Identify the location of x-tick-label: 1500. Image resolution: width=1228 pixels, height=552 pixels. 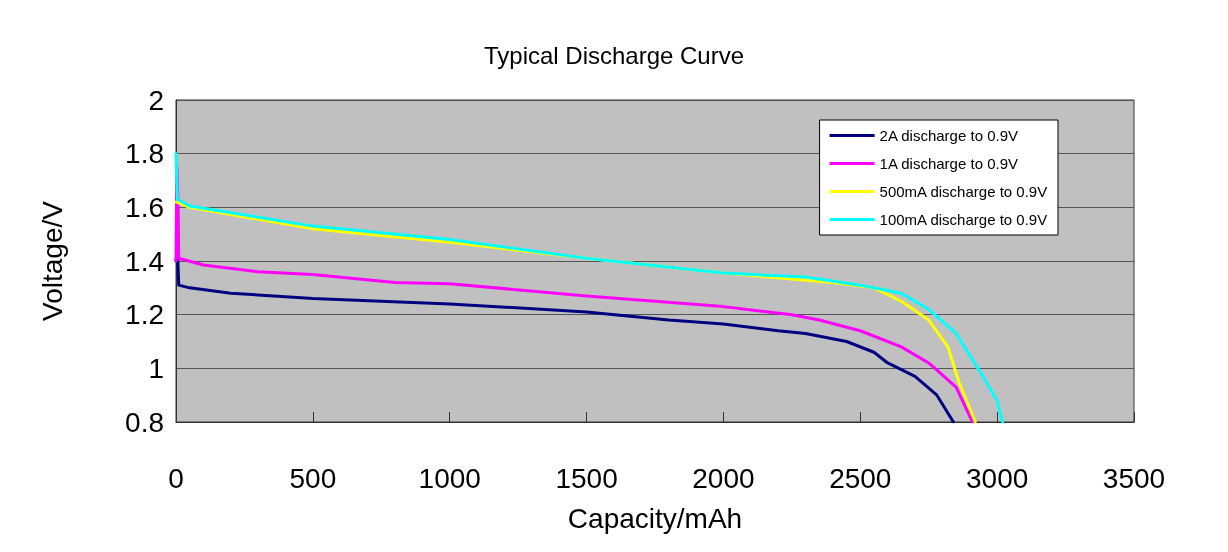
(586, 478).